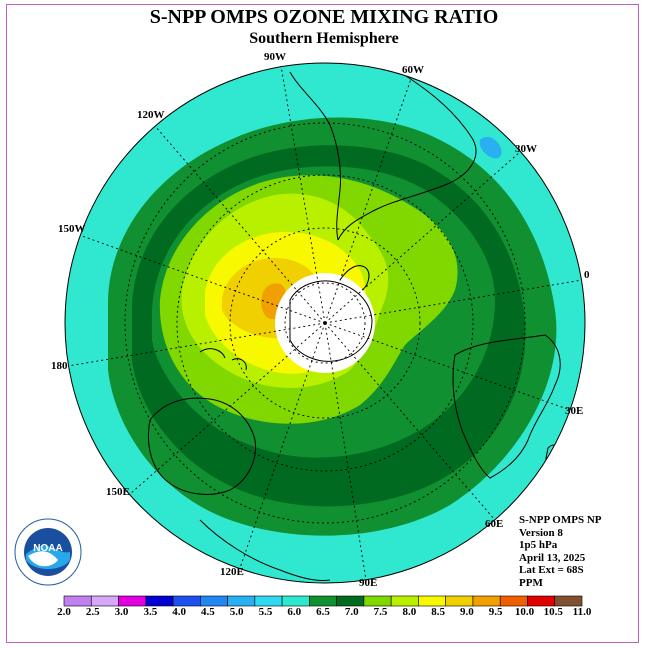 The height and width of the screenshot is (648, 648). What do you see at coordinates (323, 612) in the screenshot?
I see `colorbar-label: 6.5` at bounding box center [323, 612].